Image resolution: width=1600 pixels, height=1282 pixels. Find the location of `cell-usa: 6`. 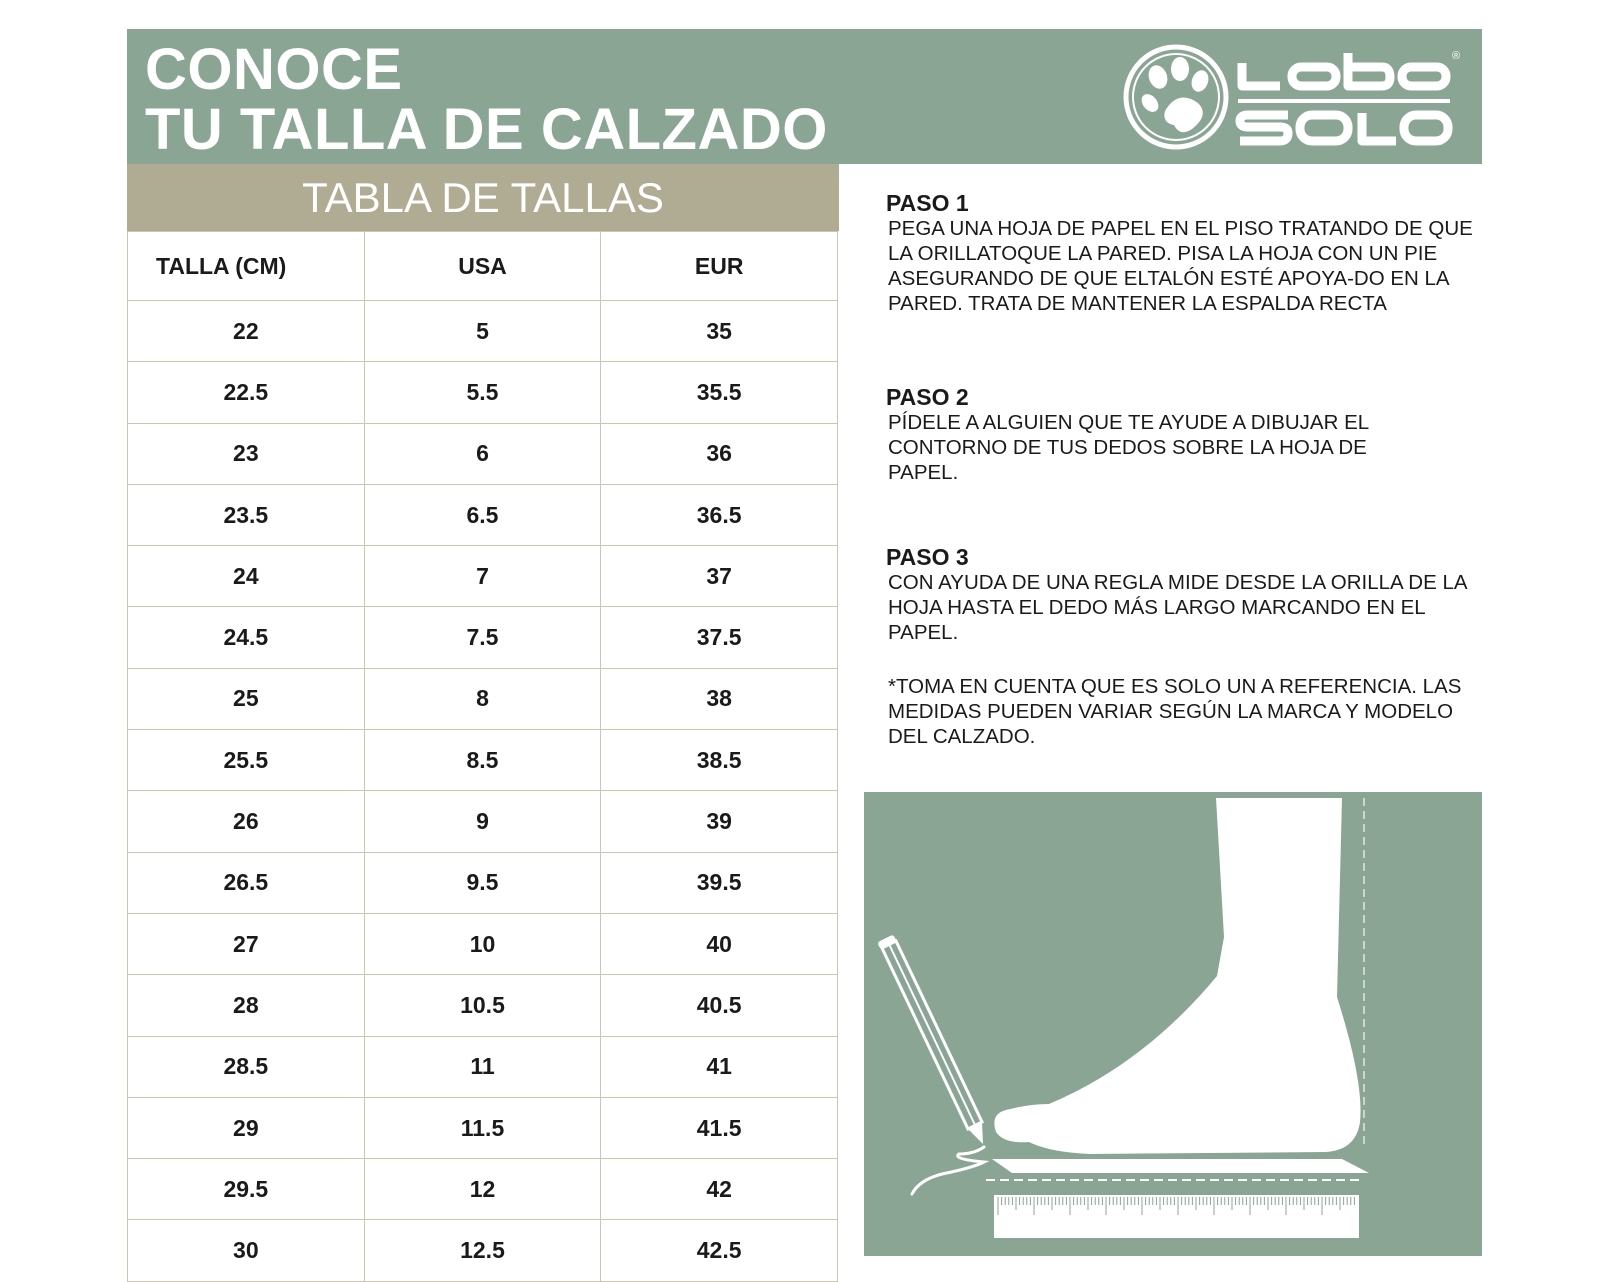

cell-usa: 6 is located at coordinates (482, 453).